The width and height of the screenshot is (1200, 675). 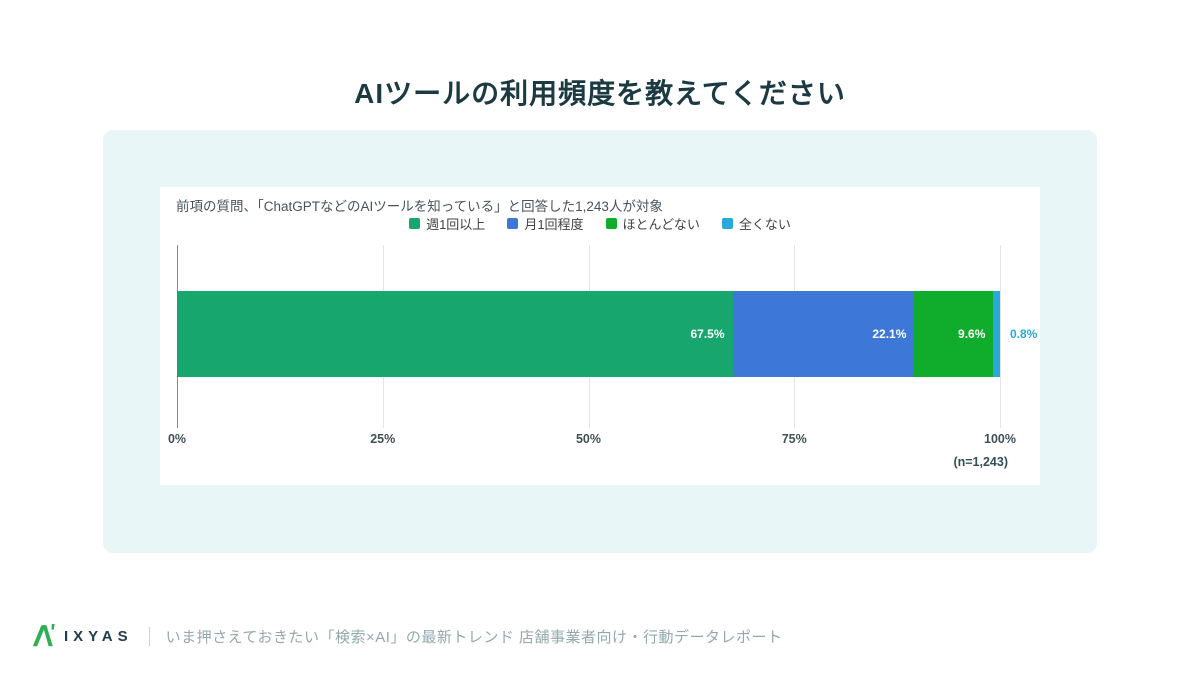 I want to click on ixyas-logo-icon: IXYAS, so click(x=81, y=636).